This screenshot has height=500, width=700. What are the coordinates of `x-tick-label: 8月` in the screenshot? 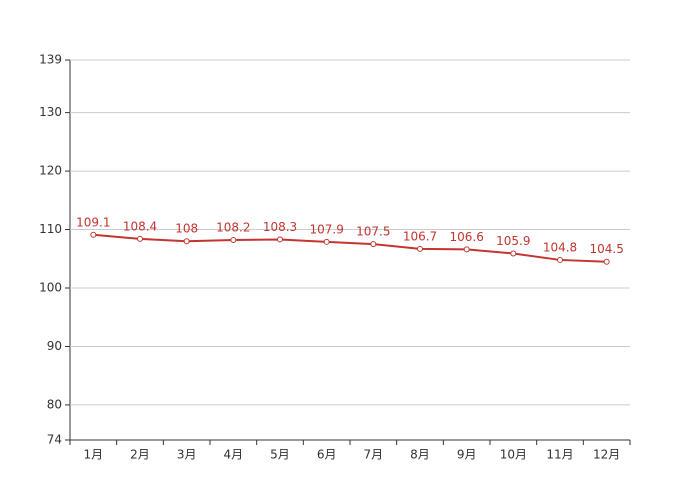 It's located at (420, 455).